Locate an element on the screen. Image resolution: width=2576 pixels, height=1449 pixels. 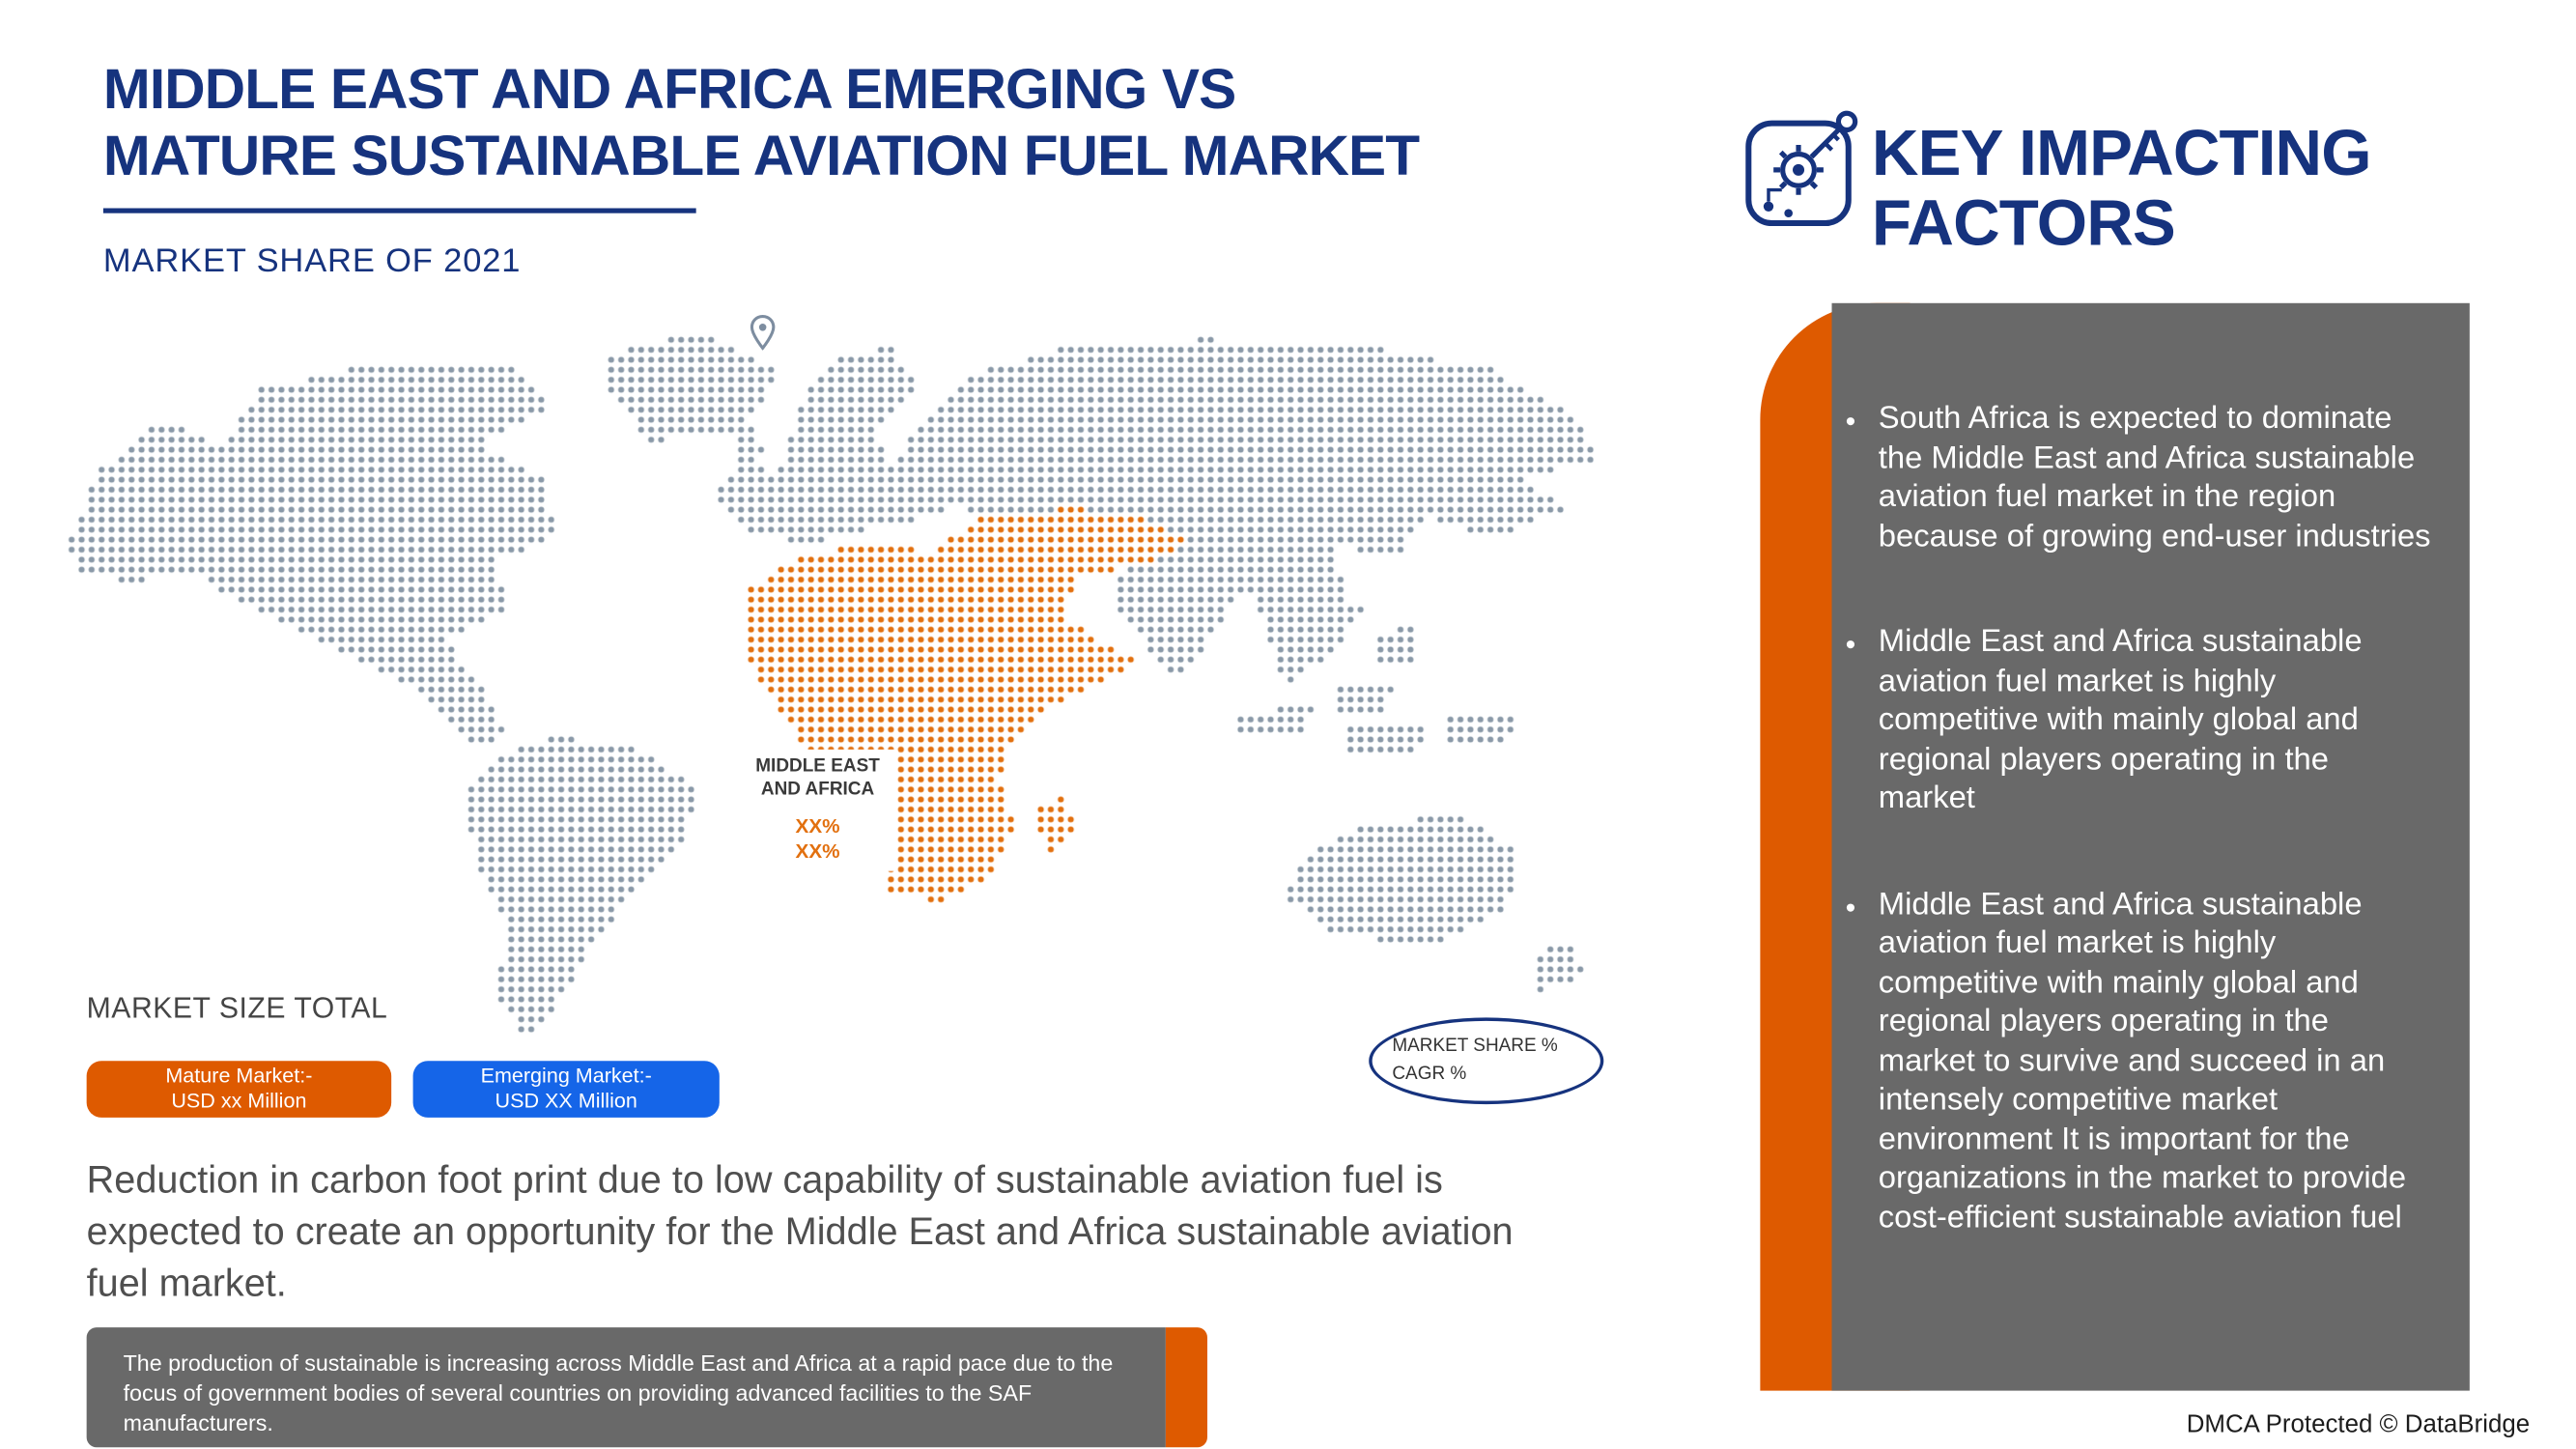
region-values: XX% XX% is located at coordinates (817, 839).